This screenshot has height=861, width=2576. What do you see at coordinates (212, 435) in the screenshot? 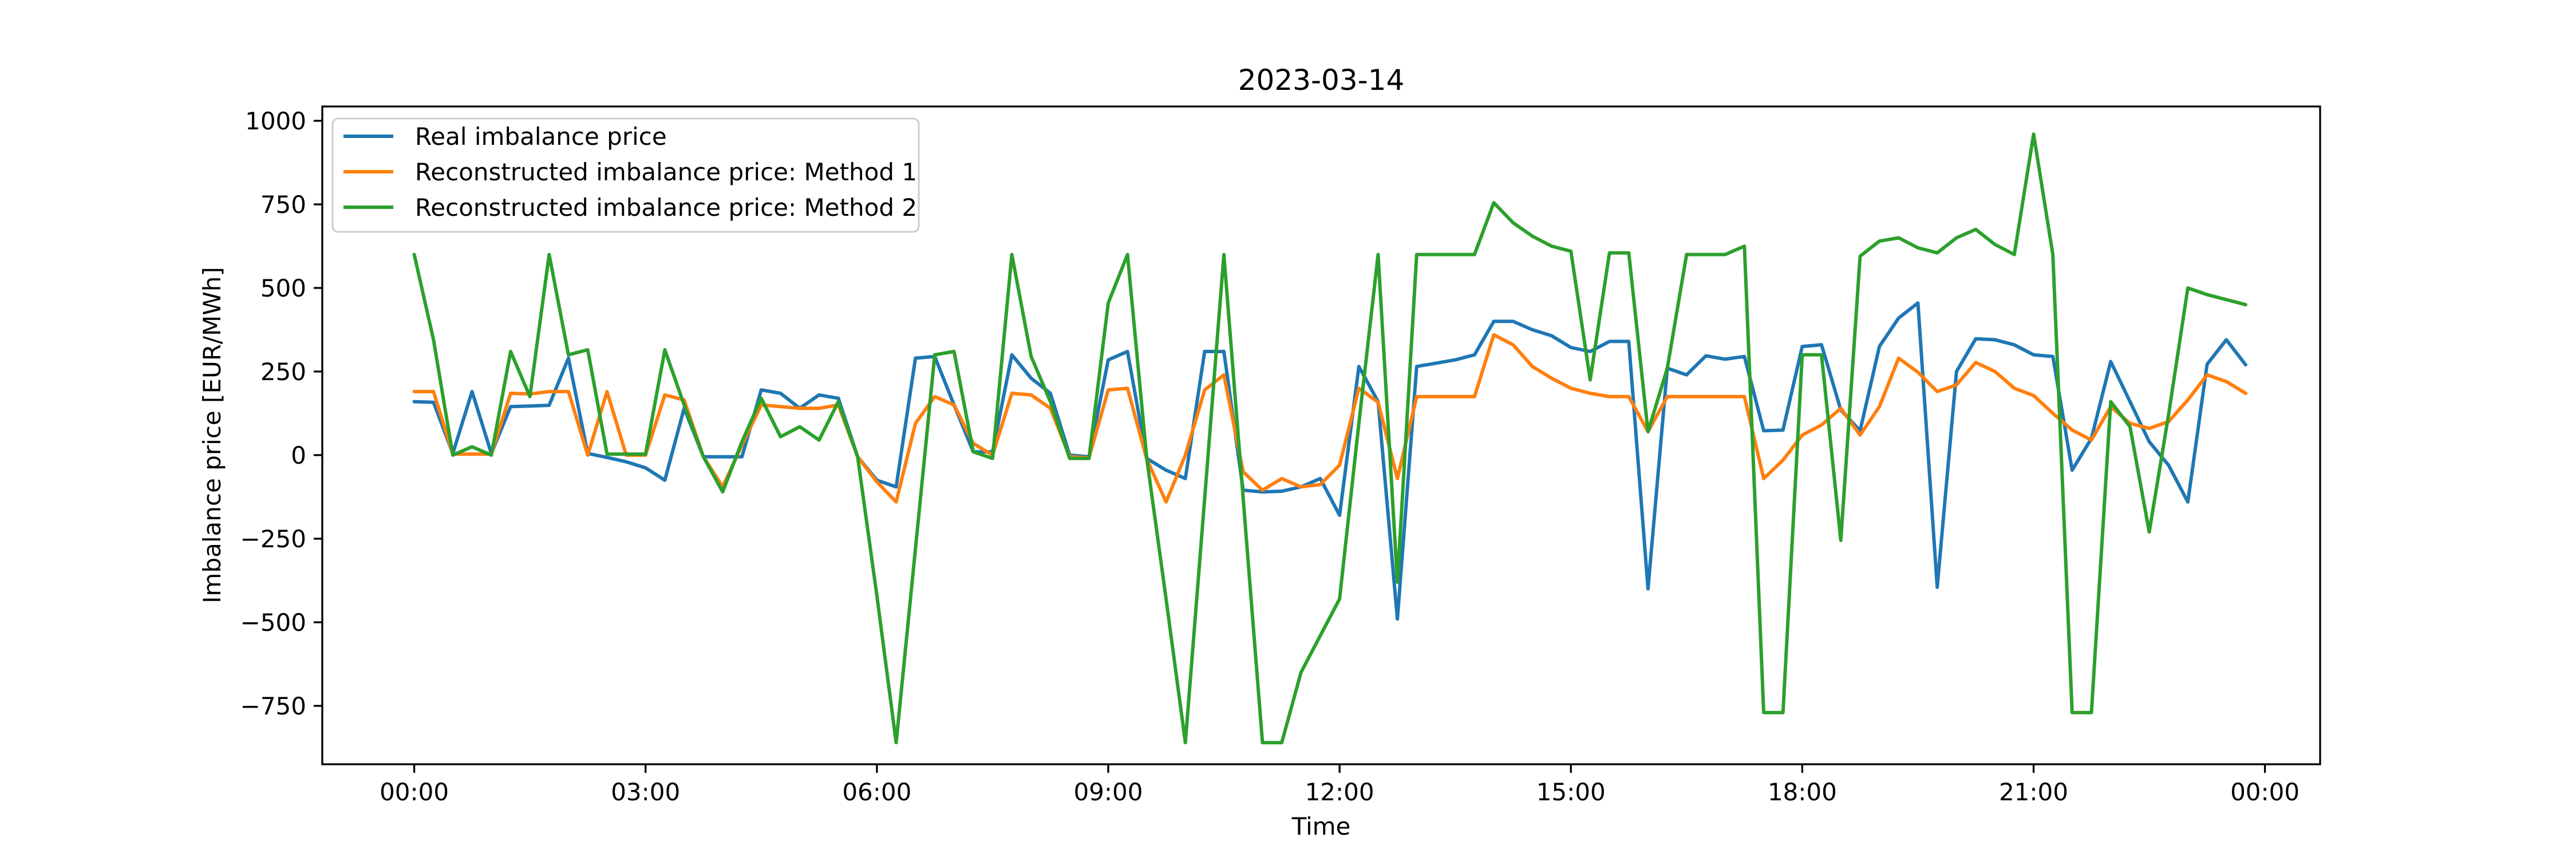
I see `y-axis-label: Imbalance price [EUR/MWh]` at bounding box center [212, 435].